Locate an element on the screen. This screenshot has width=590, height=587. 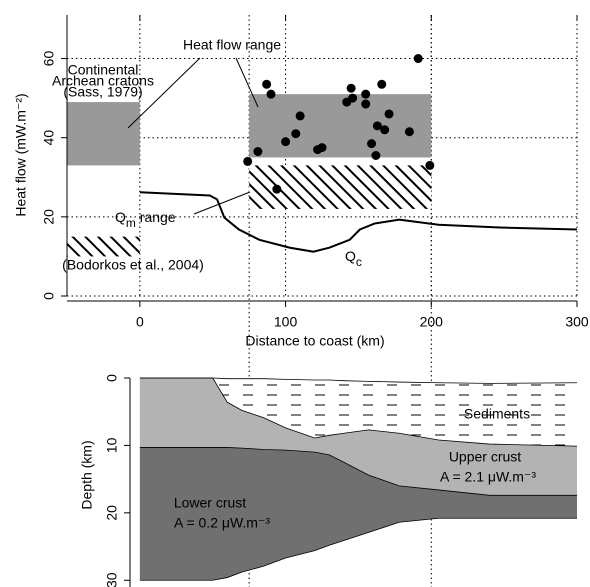
x-tick-label: 100 is located at coordinates (286, 322).